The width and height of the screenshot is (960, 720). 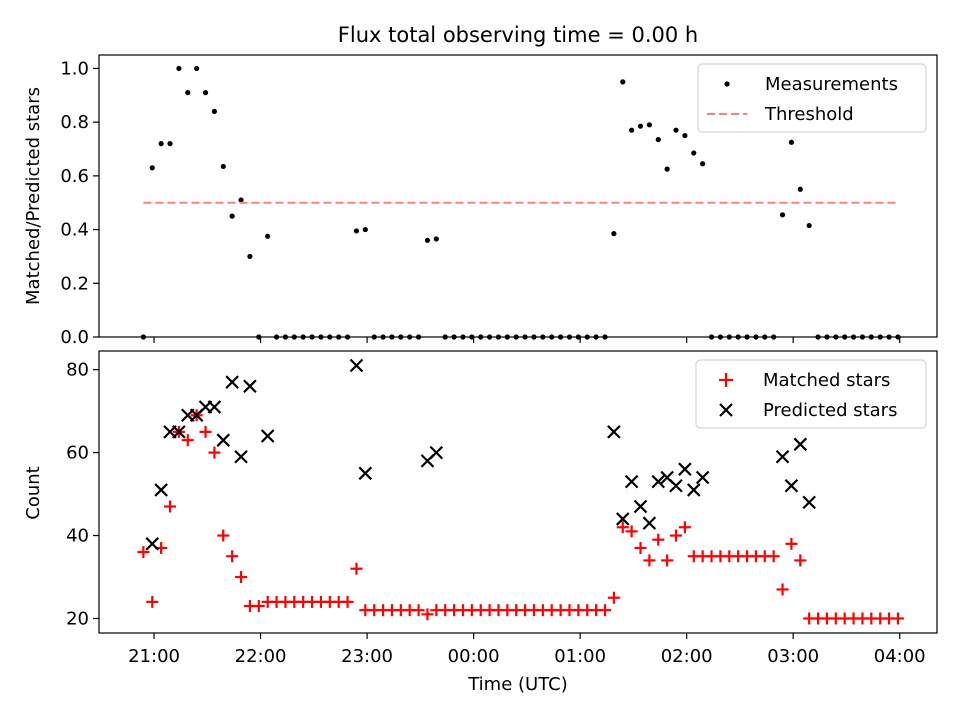 What do you see at coordinates (793, 656) in the screenshot?
I see `x-tick-label: 03:00` at bounding box center [793, 656].